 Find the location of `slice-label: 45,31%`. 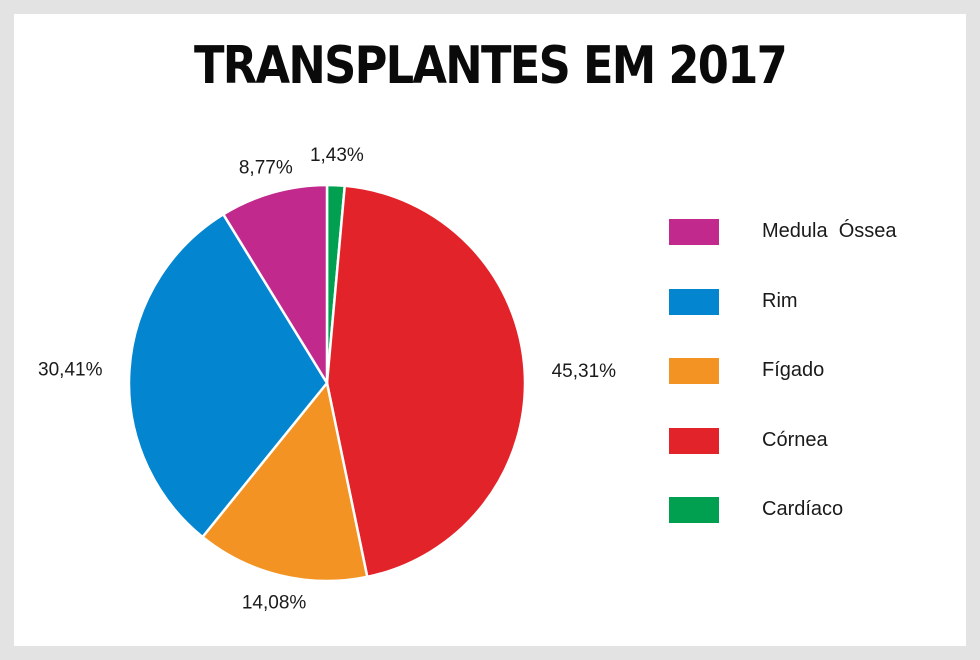

slice-label: 45,31% is located at coordinates (584, 371).